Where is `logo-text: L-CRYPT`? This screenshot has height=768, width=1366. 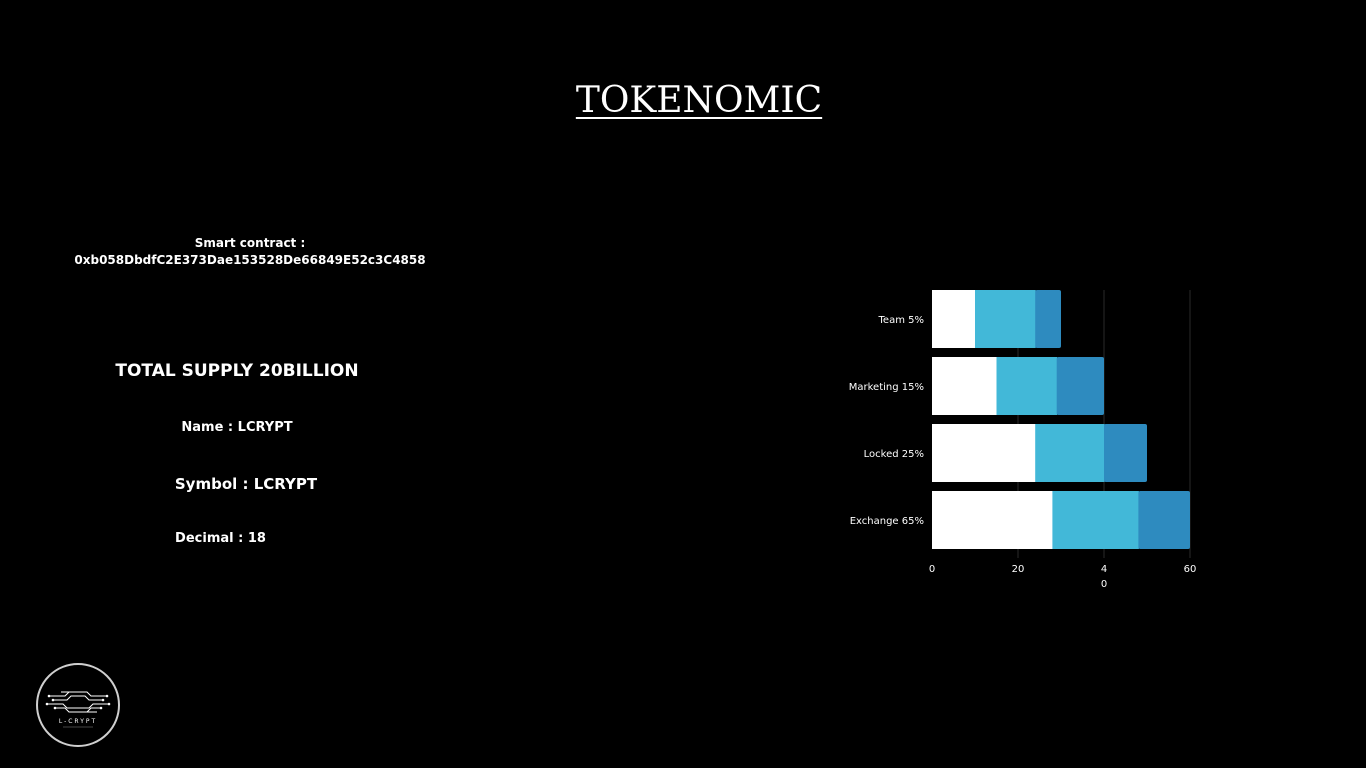 logo-text: L-CRYPT is located at coordinates (78, 721).